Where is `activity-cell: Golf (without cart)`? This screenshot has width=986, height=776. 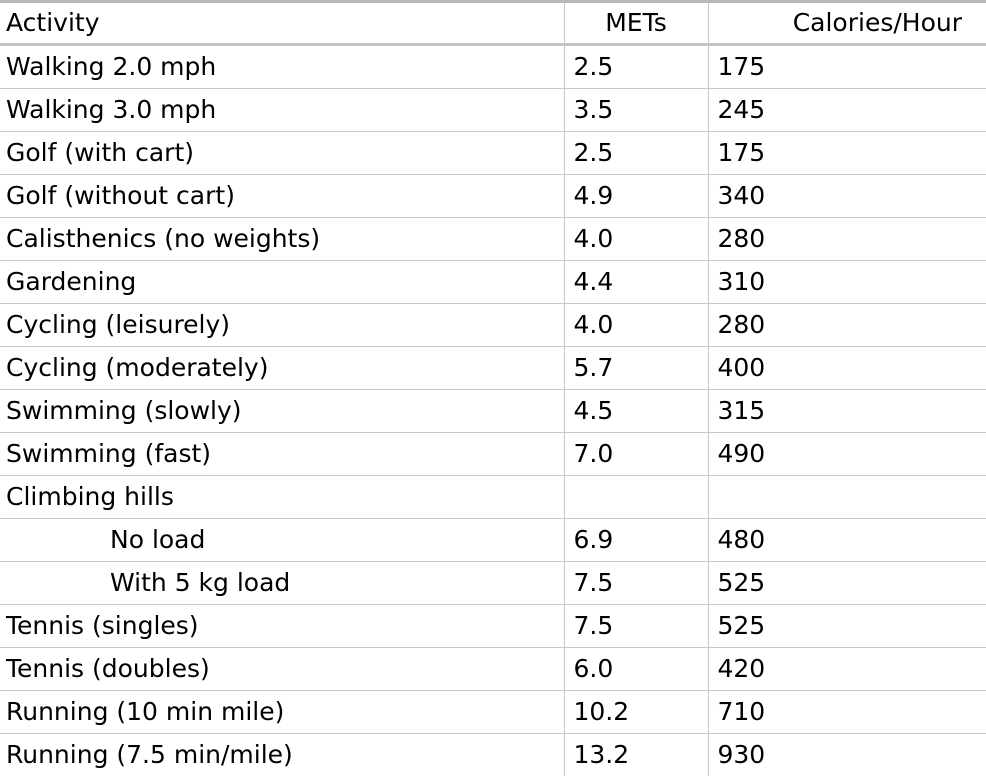
activity-cell: Golf (without cart) is located at coordinates (282, 196).